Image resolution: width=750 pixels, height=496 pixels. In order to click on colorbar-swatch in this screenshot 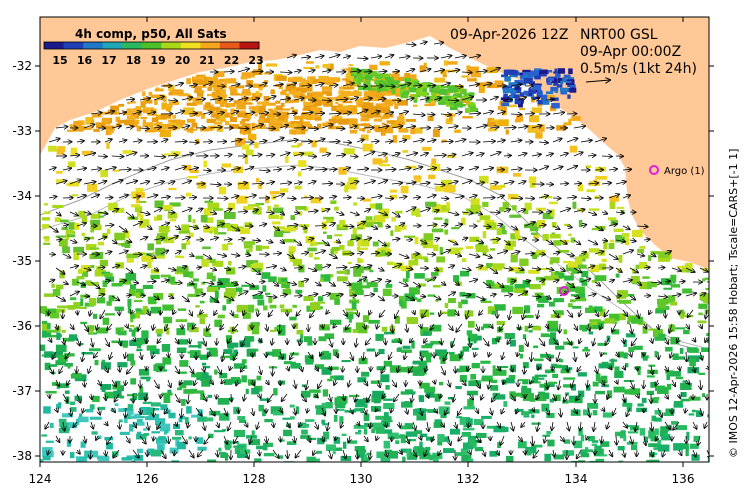, I will do `click(249, 45)`.